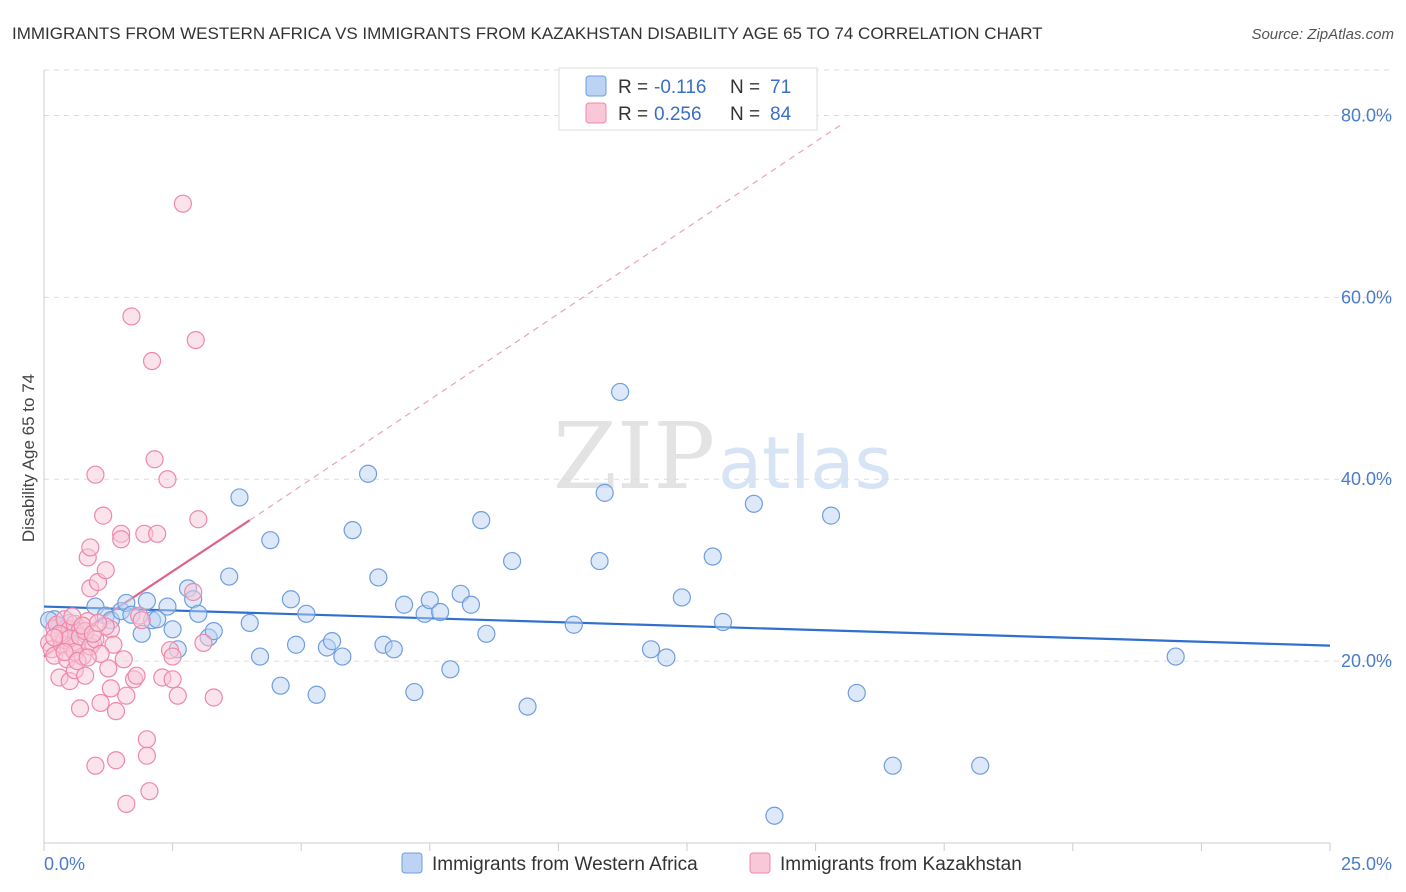  What do you see at coordinates (633, 114) in the screenshot?
I see `legend-r-label-kazakhstan: R =` at bounding box center [633, 114].